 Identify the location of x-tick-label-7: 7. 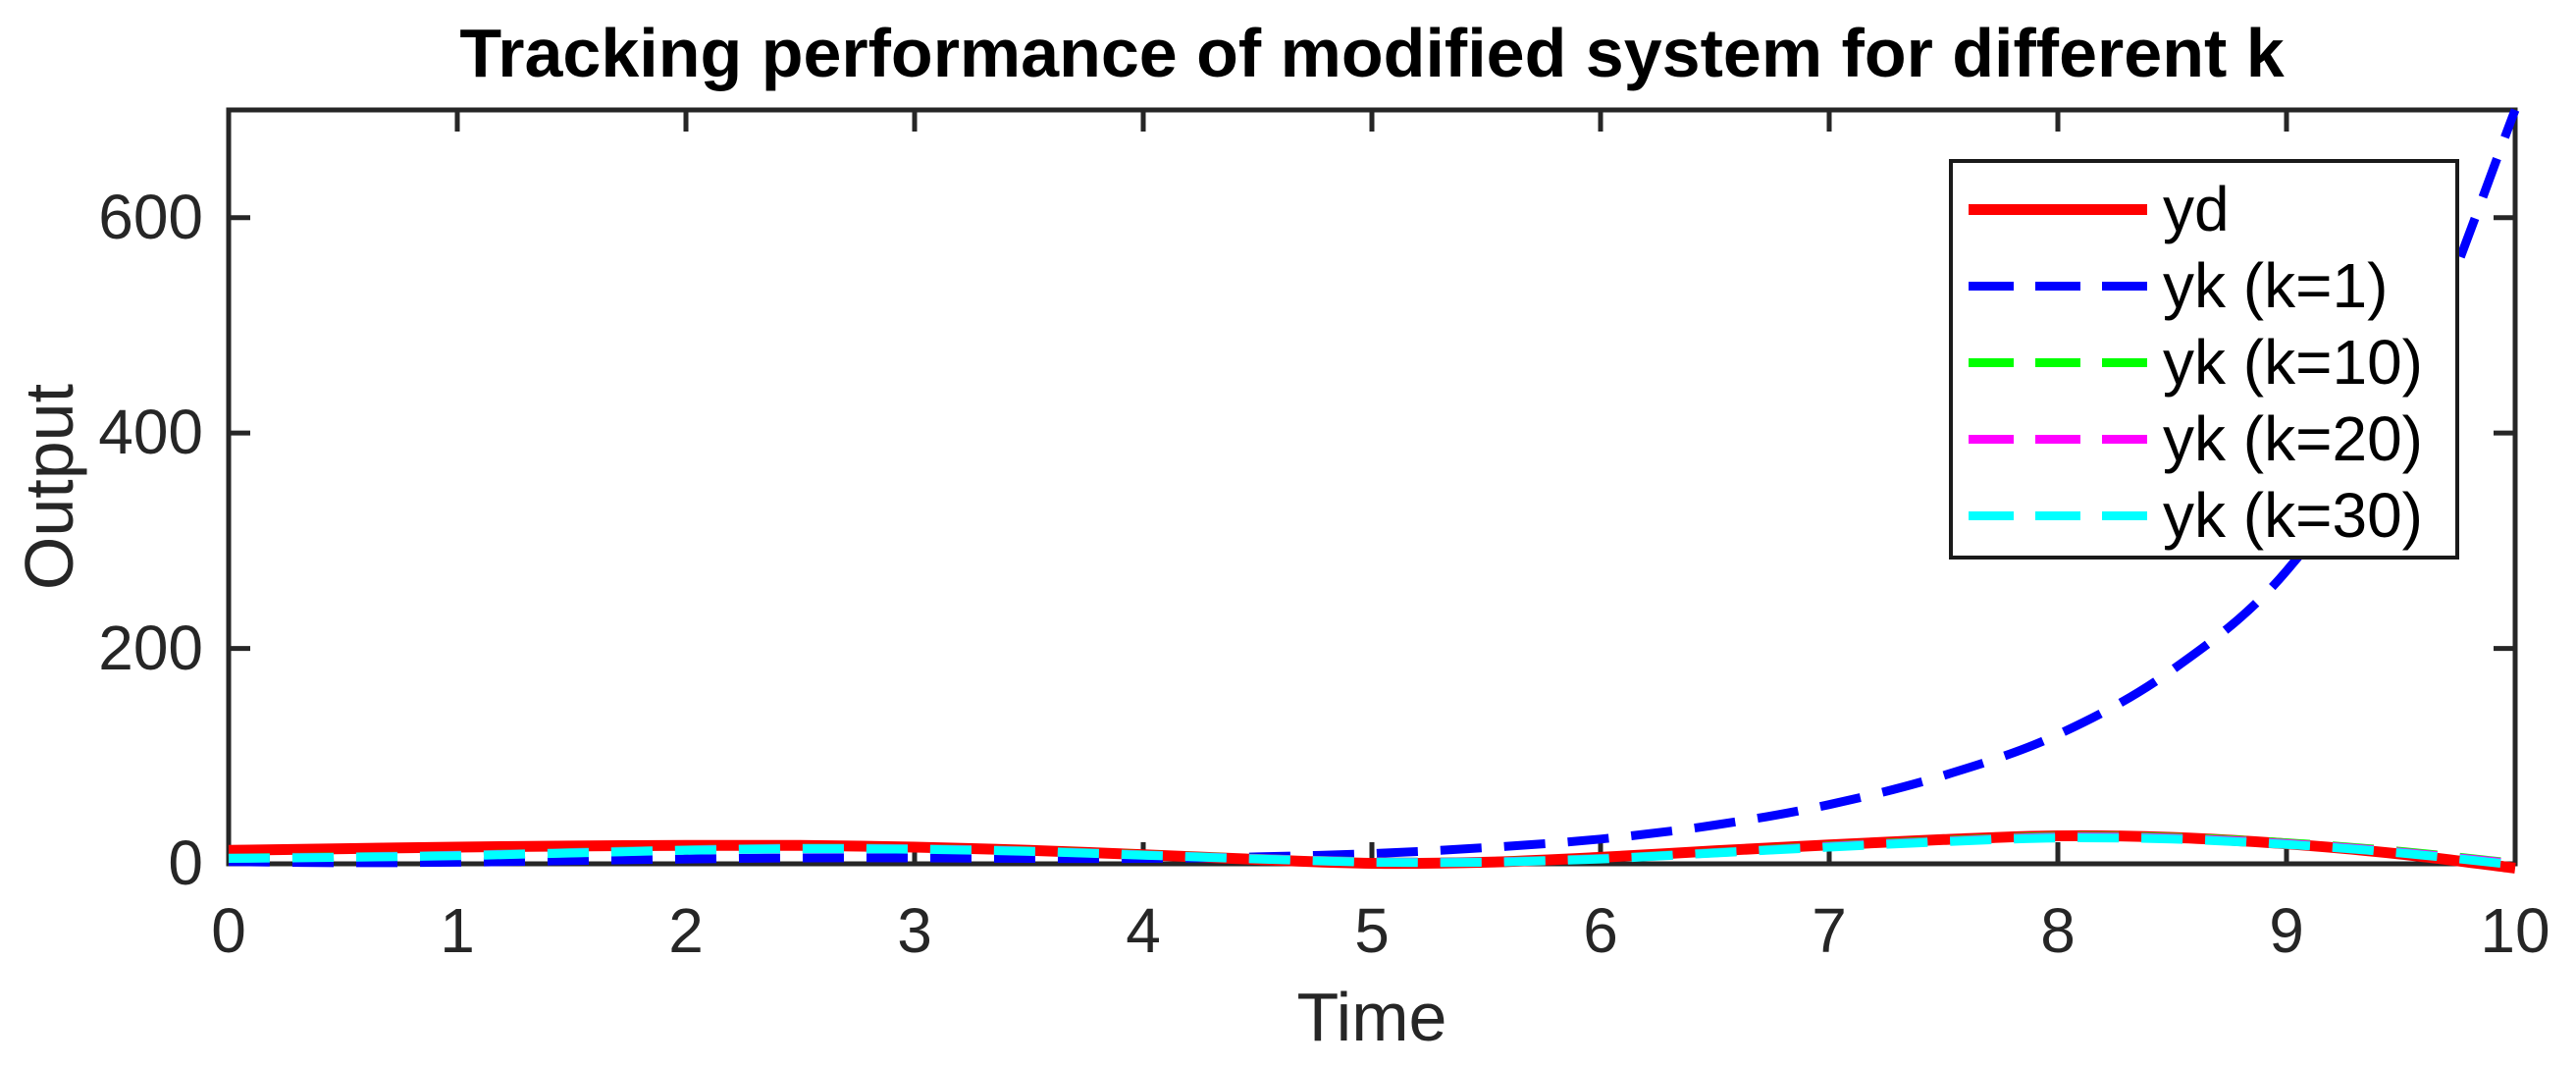
(1829, 930).